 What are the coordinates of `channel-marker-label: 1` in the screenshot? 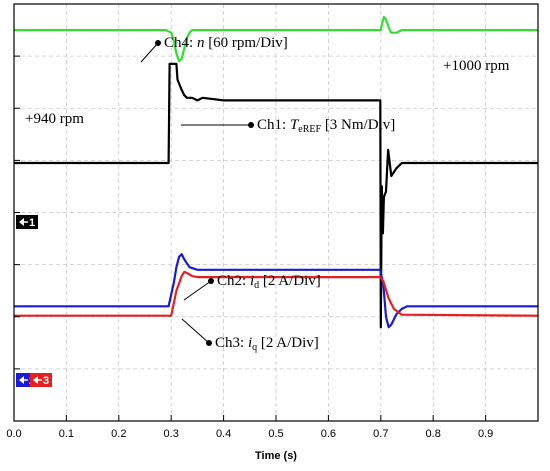 It's located at (32, 223).